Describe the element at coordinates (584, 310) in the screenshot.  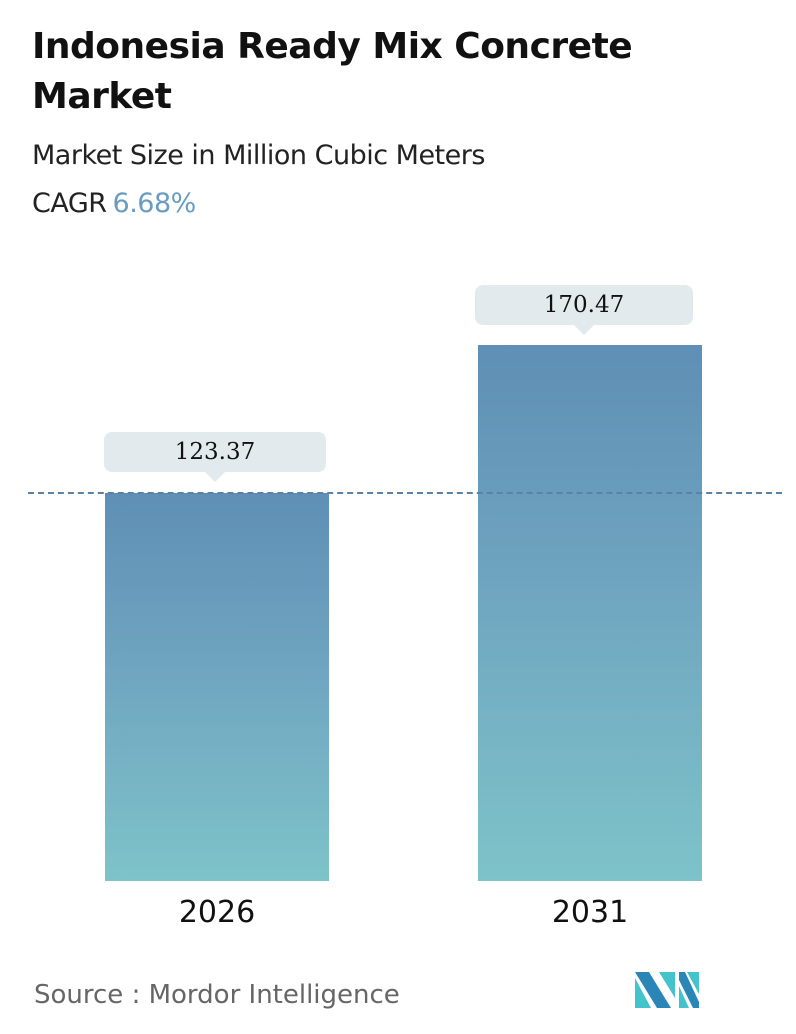
I see `value-label-2031: 170.47` at that location.